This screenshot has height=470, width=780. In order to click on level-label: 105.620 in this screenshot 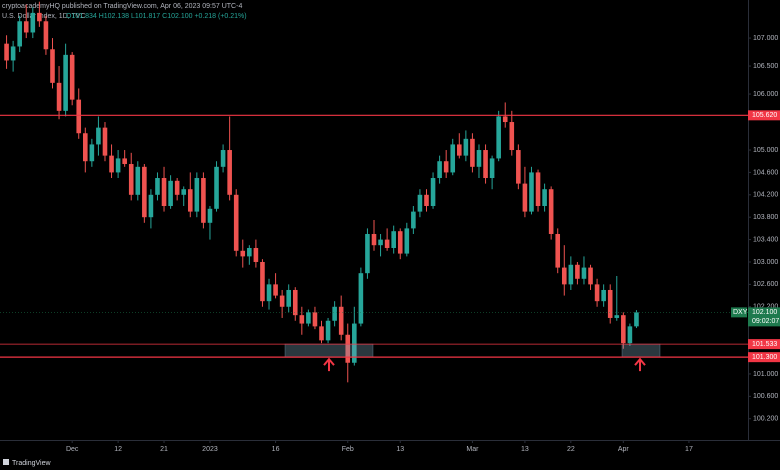, I will do `click(764, 115)`.